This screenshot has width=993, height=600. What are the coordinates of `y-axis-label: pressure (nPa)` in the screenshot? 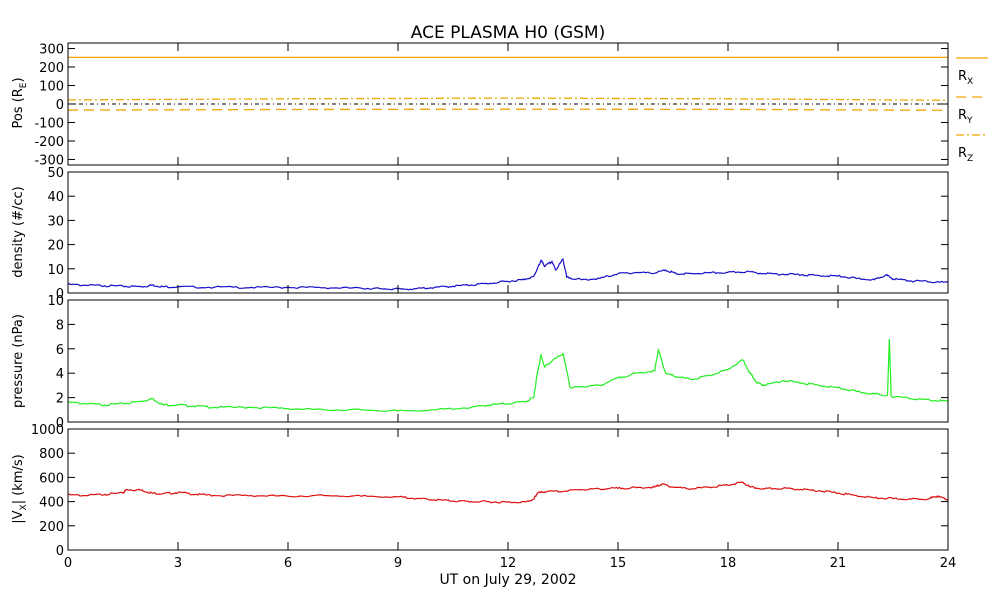 It's located at (18, 361).